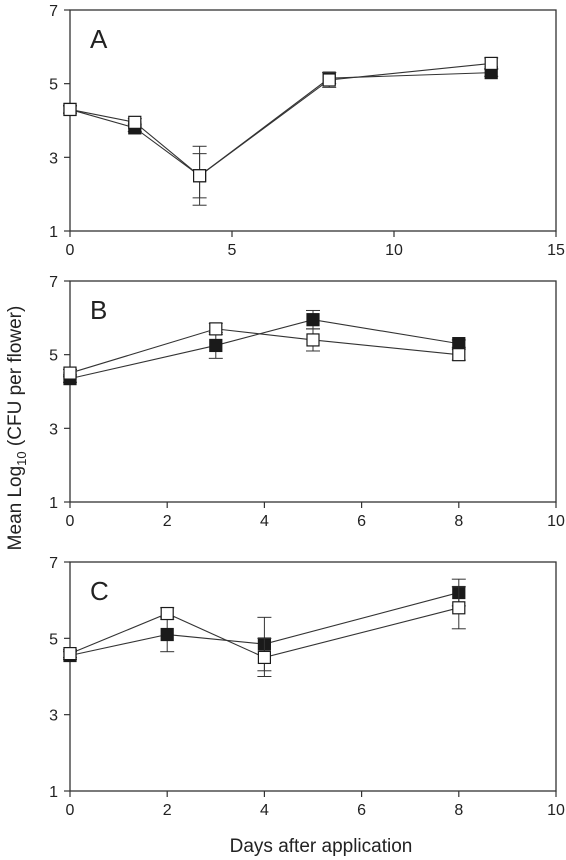  I want to click on x-tick-label: 5, so click(232, 250).